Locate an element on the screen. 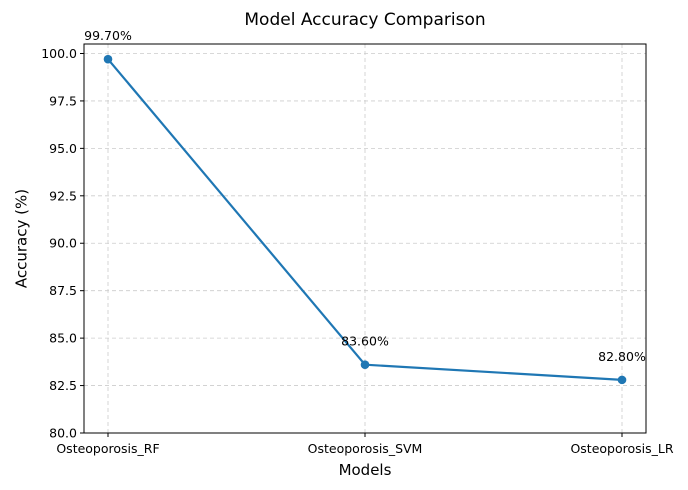 The width and height of the screenshot is (688, 490). y-tick-label: 80.0 is located at coordinates (63, 433).